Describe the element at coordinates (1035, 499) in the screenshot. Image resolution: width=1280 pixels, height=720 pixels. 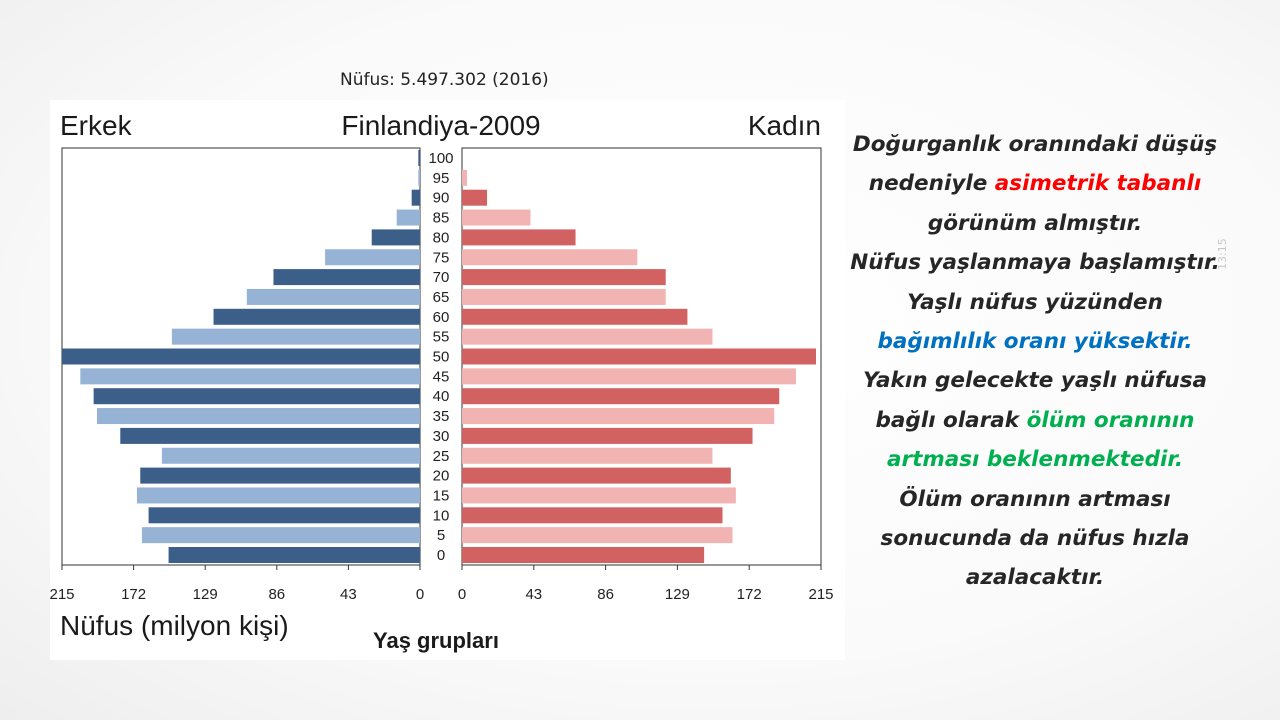
I see `description-segment: Ölüm oranının artması` at that location.